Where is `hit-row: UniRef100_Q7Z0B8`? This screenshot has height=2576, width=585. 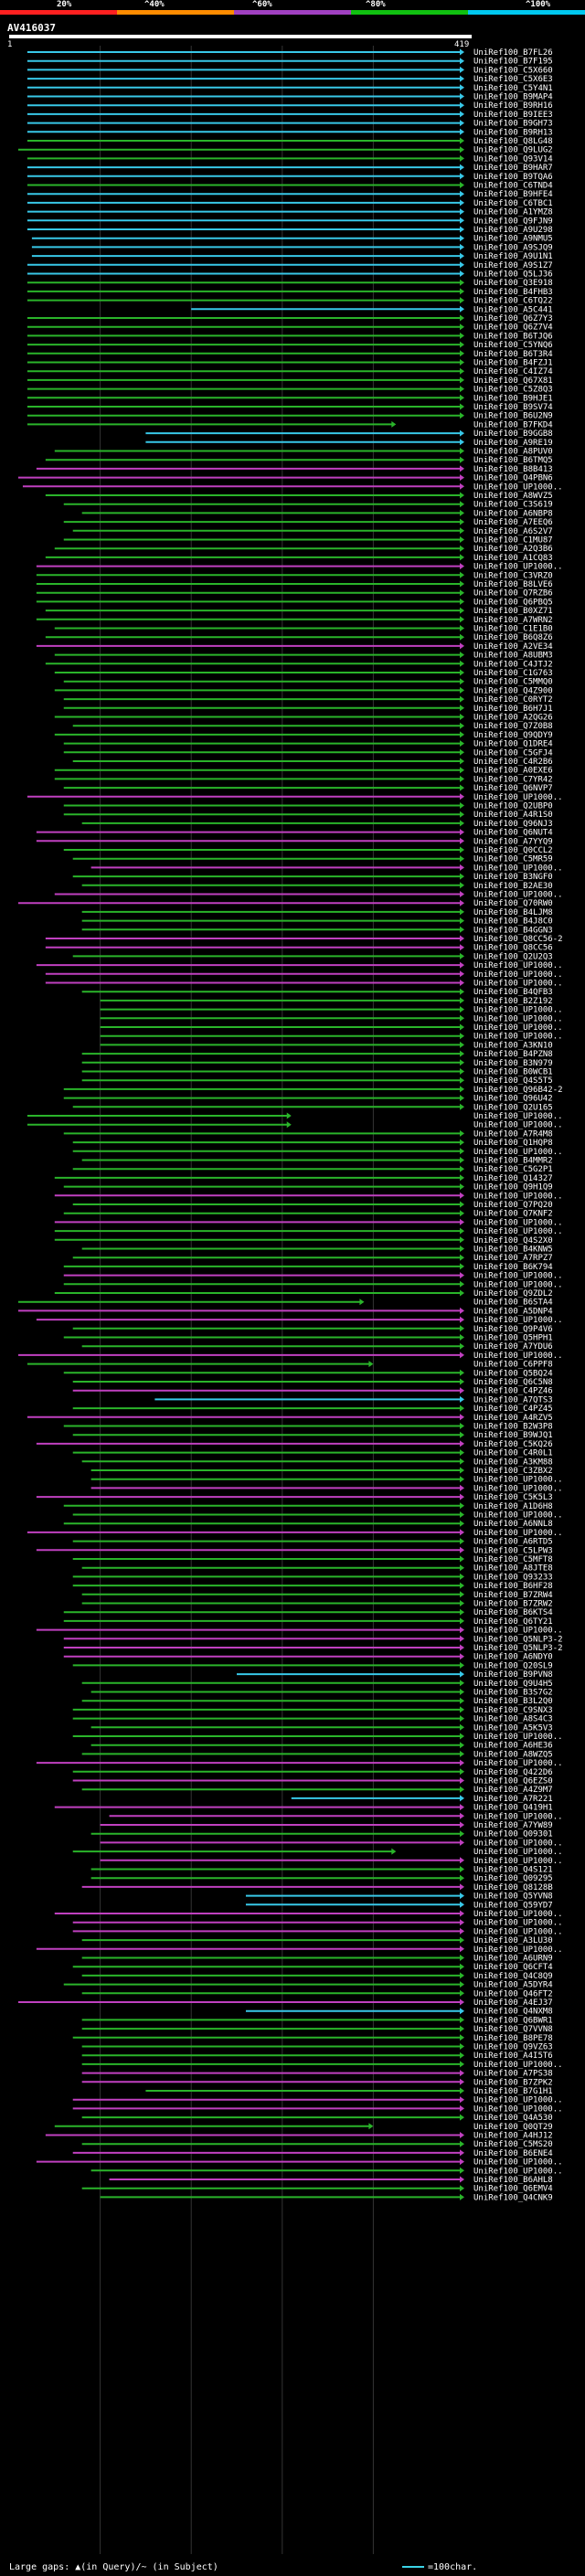
hit-row: UniRef100_Q7Z0B8 is located at coordinates (313, 726).